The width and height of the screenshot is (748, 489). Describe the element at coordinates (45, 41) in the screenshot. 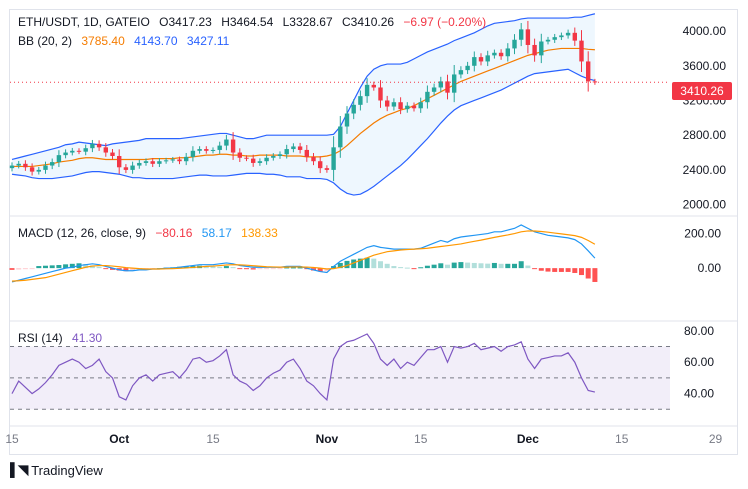

I see `bb-label: BB (20, 2)` at that location.